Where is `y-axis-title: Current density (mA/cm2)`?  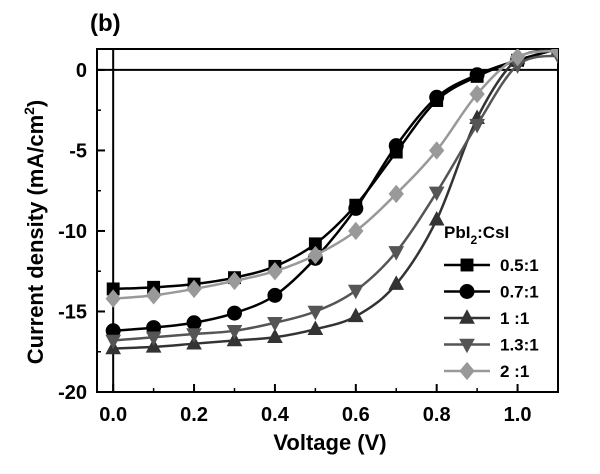 y-axis-title: Current density (mA/cm2) is located at coordinates (34, 232).